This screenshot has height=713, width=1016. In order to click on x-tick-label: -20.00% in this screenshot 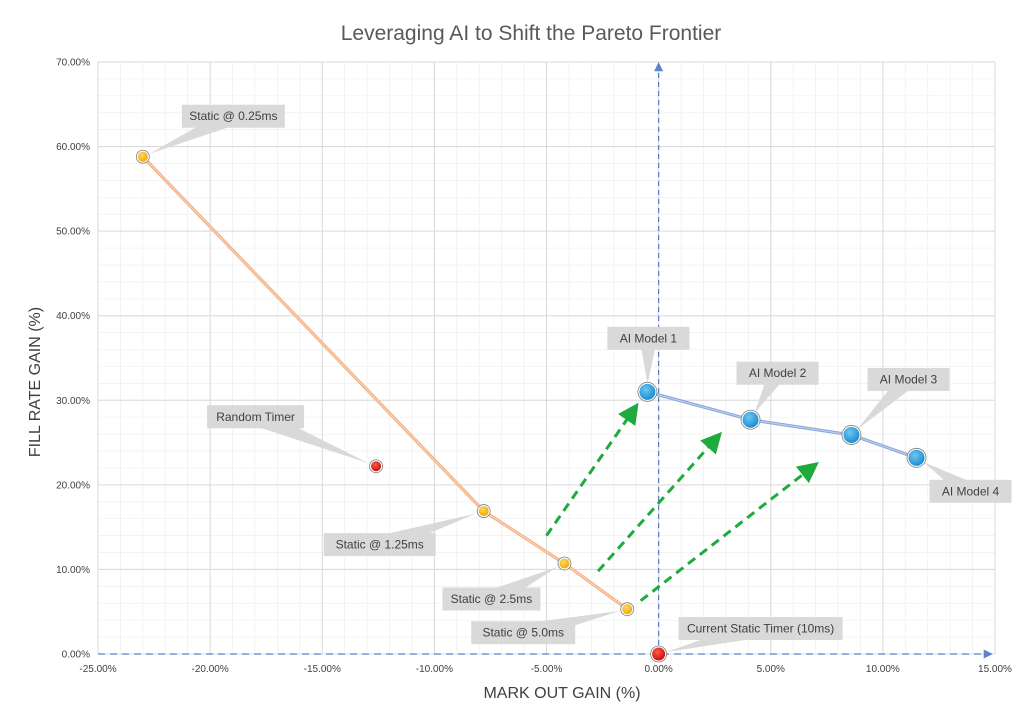, I will do `click(210, 669)`.